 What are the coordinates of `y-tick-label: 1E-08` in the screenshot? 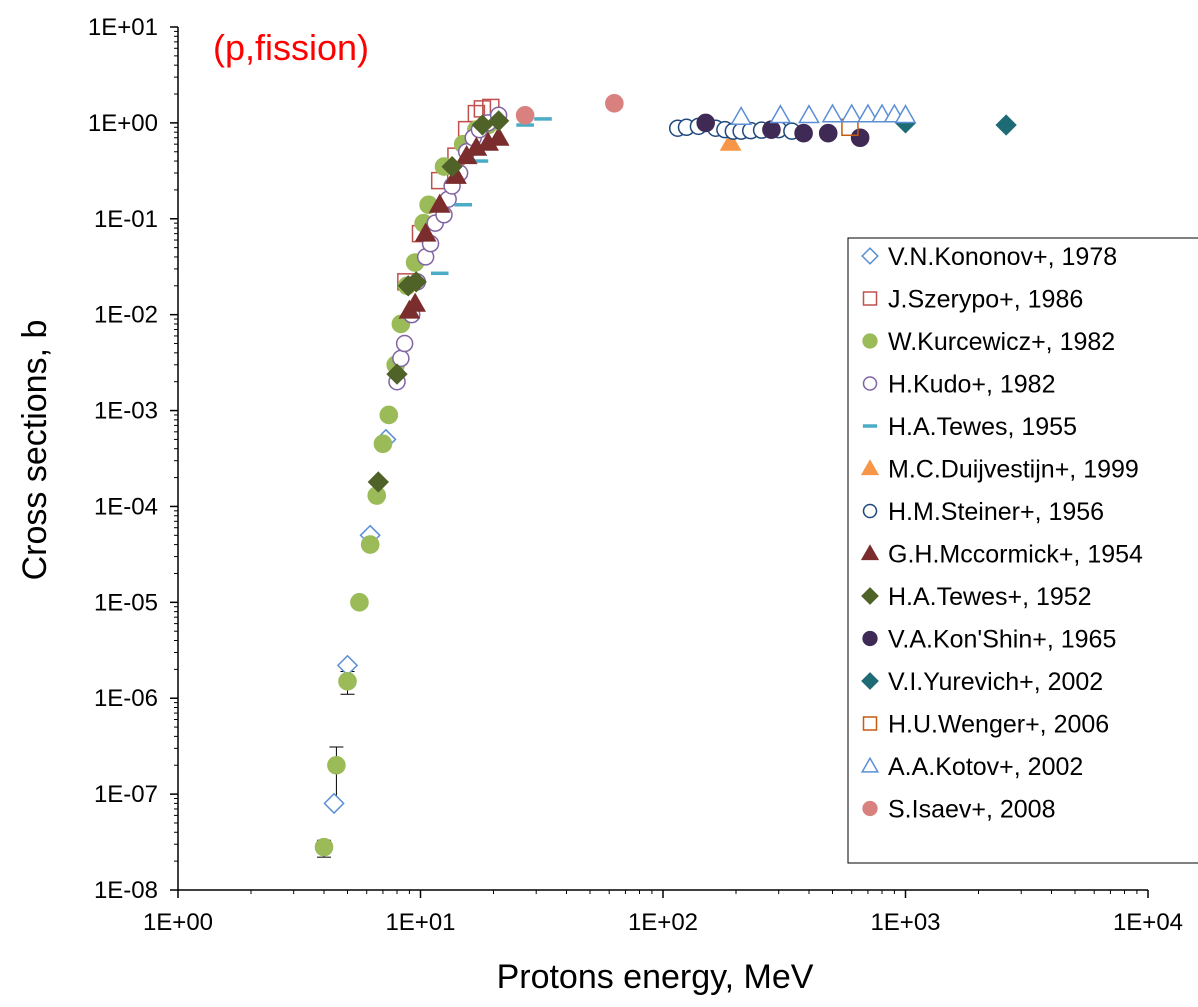 It's located at (126, 890).